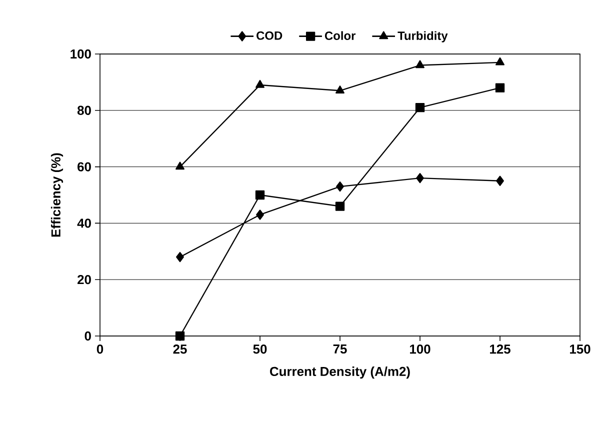  Describe the element at coordinates (580, 349) in the screenshot. I see `x-tick-label: 150` at that location.